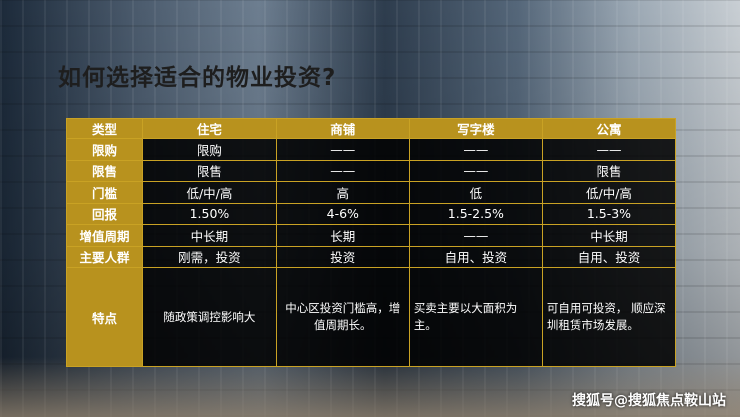 This screenshot has height=417, width=740. I want to click on header-shop: 商铺, so click(342, 128).